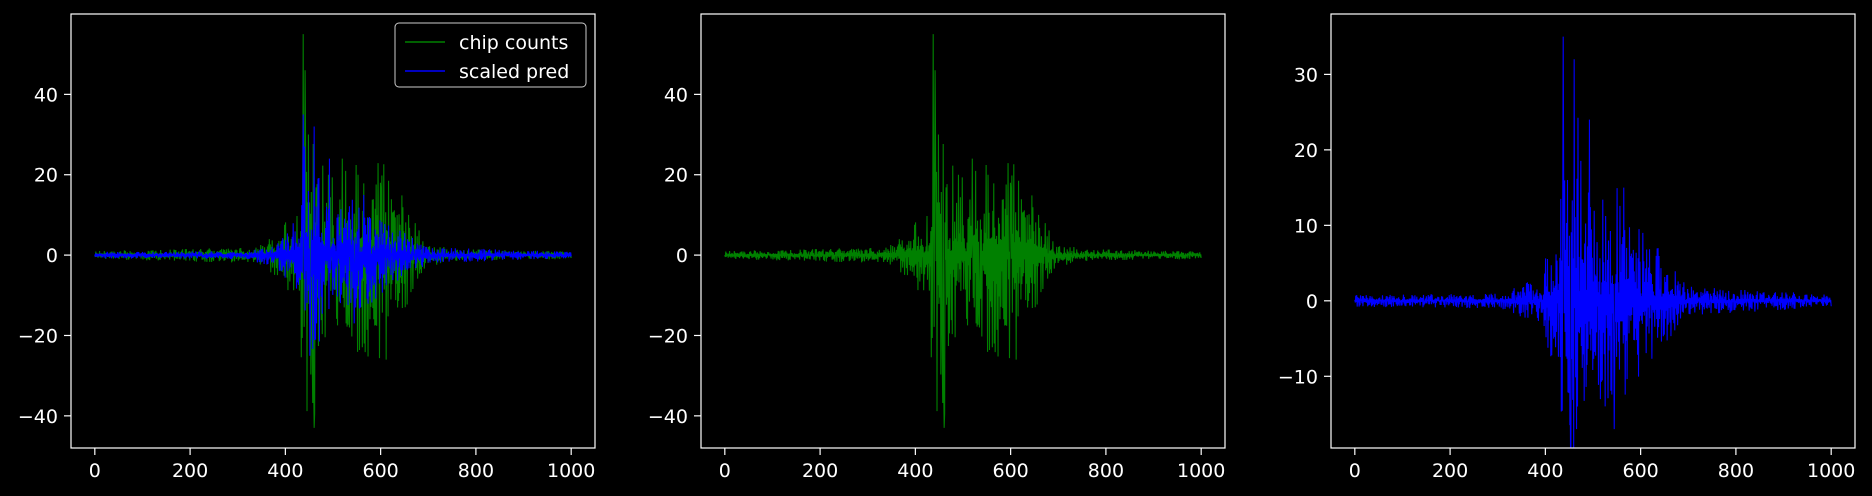  Describe the element at coordinates (513, 43) in the screenshot. I see `legend-label: chip counts` at that location.